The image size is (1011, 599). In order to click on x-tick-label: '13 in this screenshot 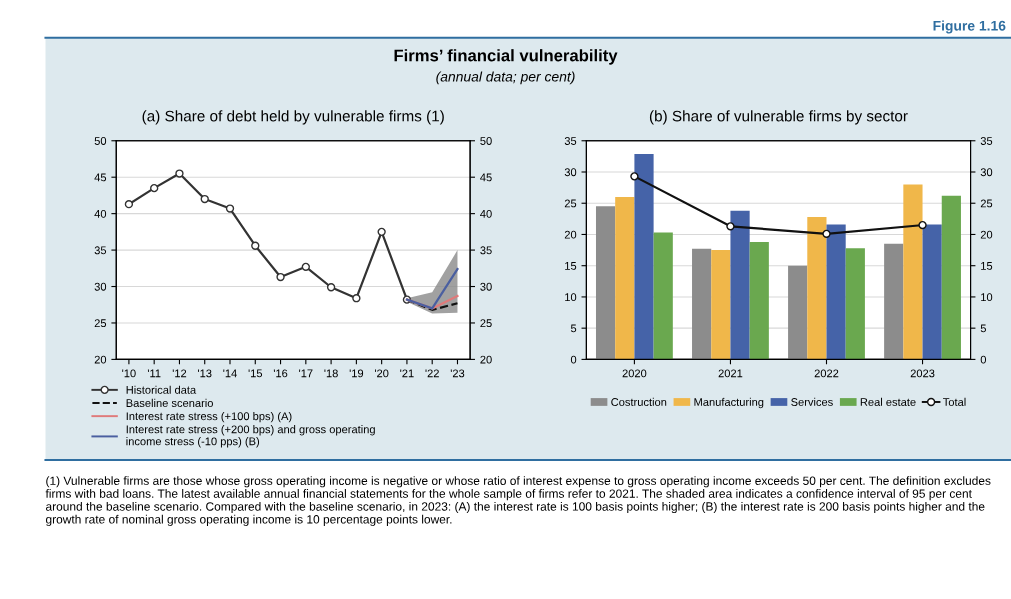, I will do `click(205, 373)`.